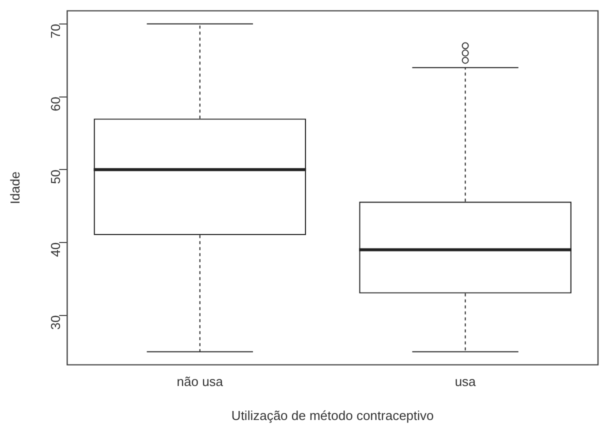  I want to click on x-tick-label: não usa, so click(200, 382).